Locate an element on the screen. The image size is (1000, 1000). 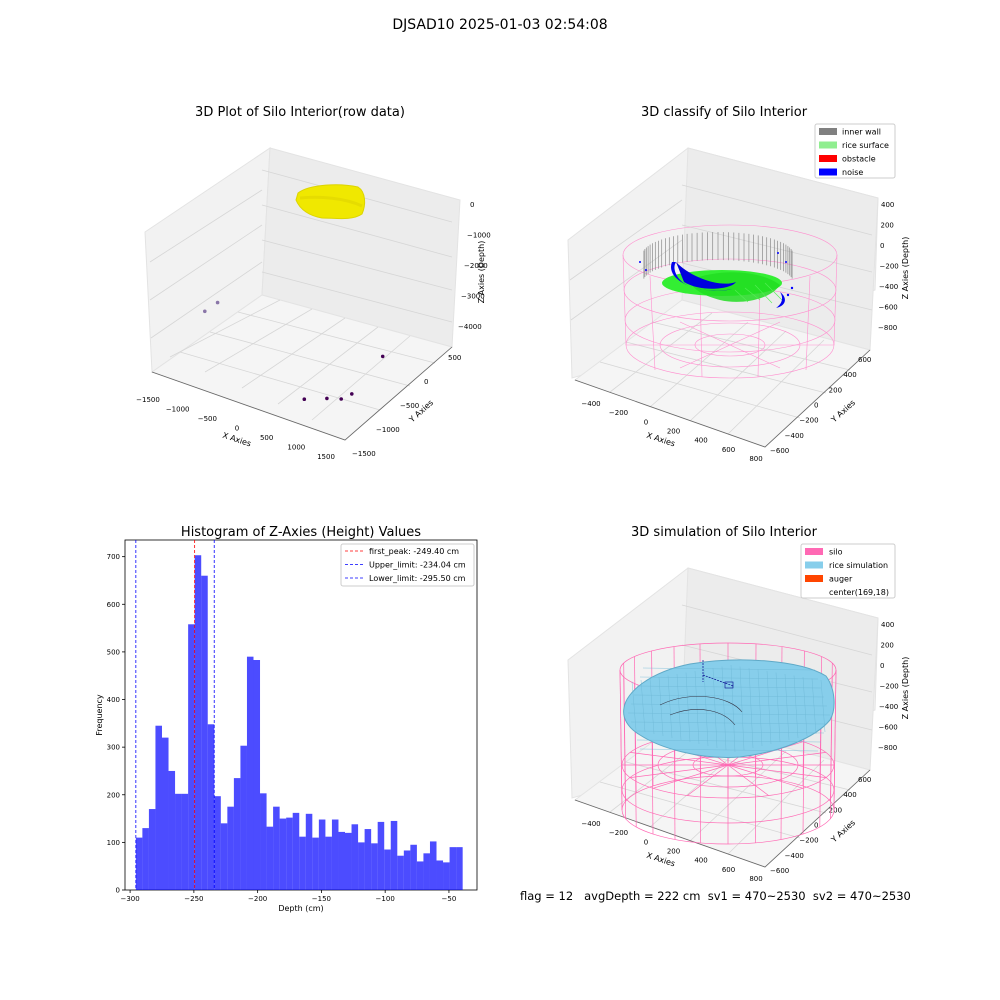
simulation-z-tick: 0 is located at coordinates (882, 666).